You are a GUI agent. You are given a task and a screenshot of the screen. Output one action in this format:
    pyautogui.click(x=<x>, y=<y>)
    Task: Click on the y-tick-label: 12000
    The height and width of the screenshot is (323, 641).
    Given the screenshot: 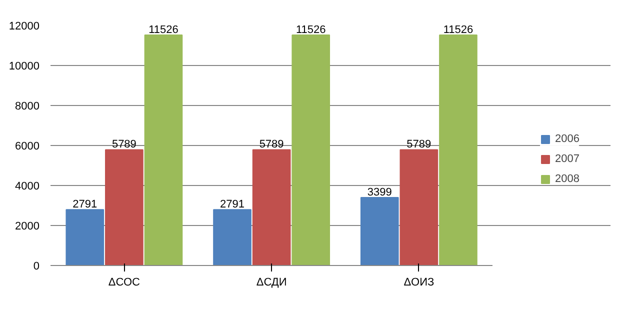 What is the action you would take?
    pyautogui.click(x=24, y=26)
    